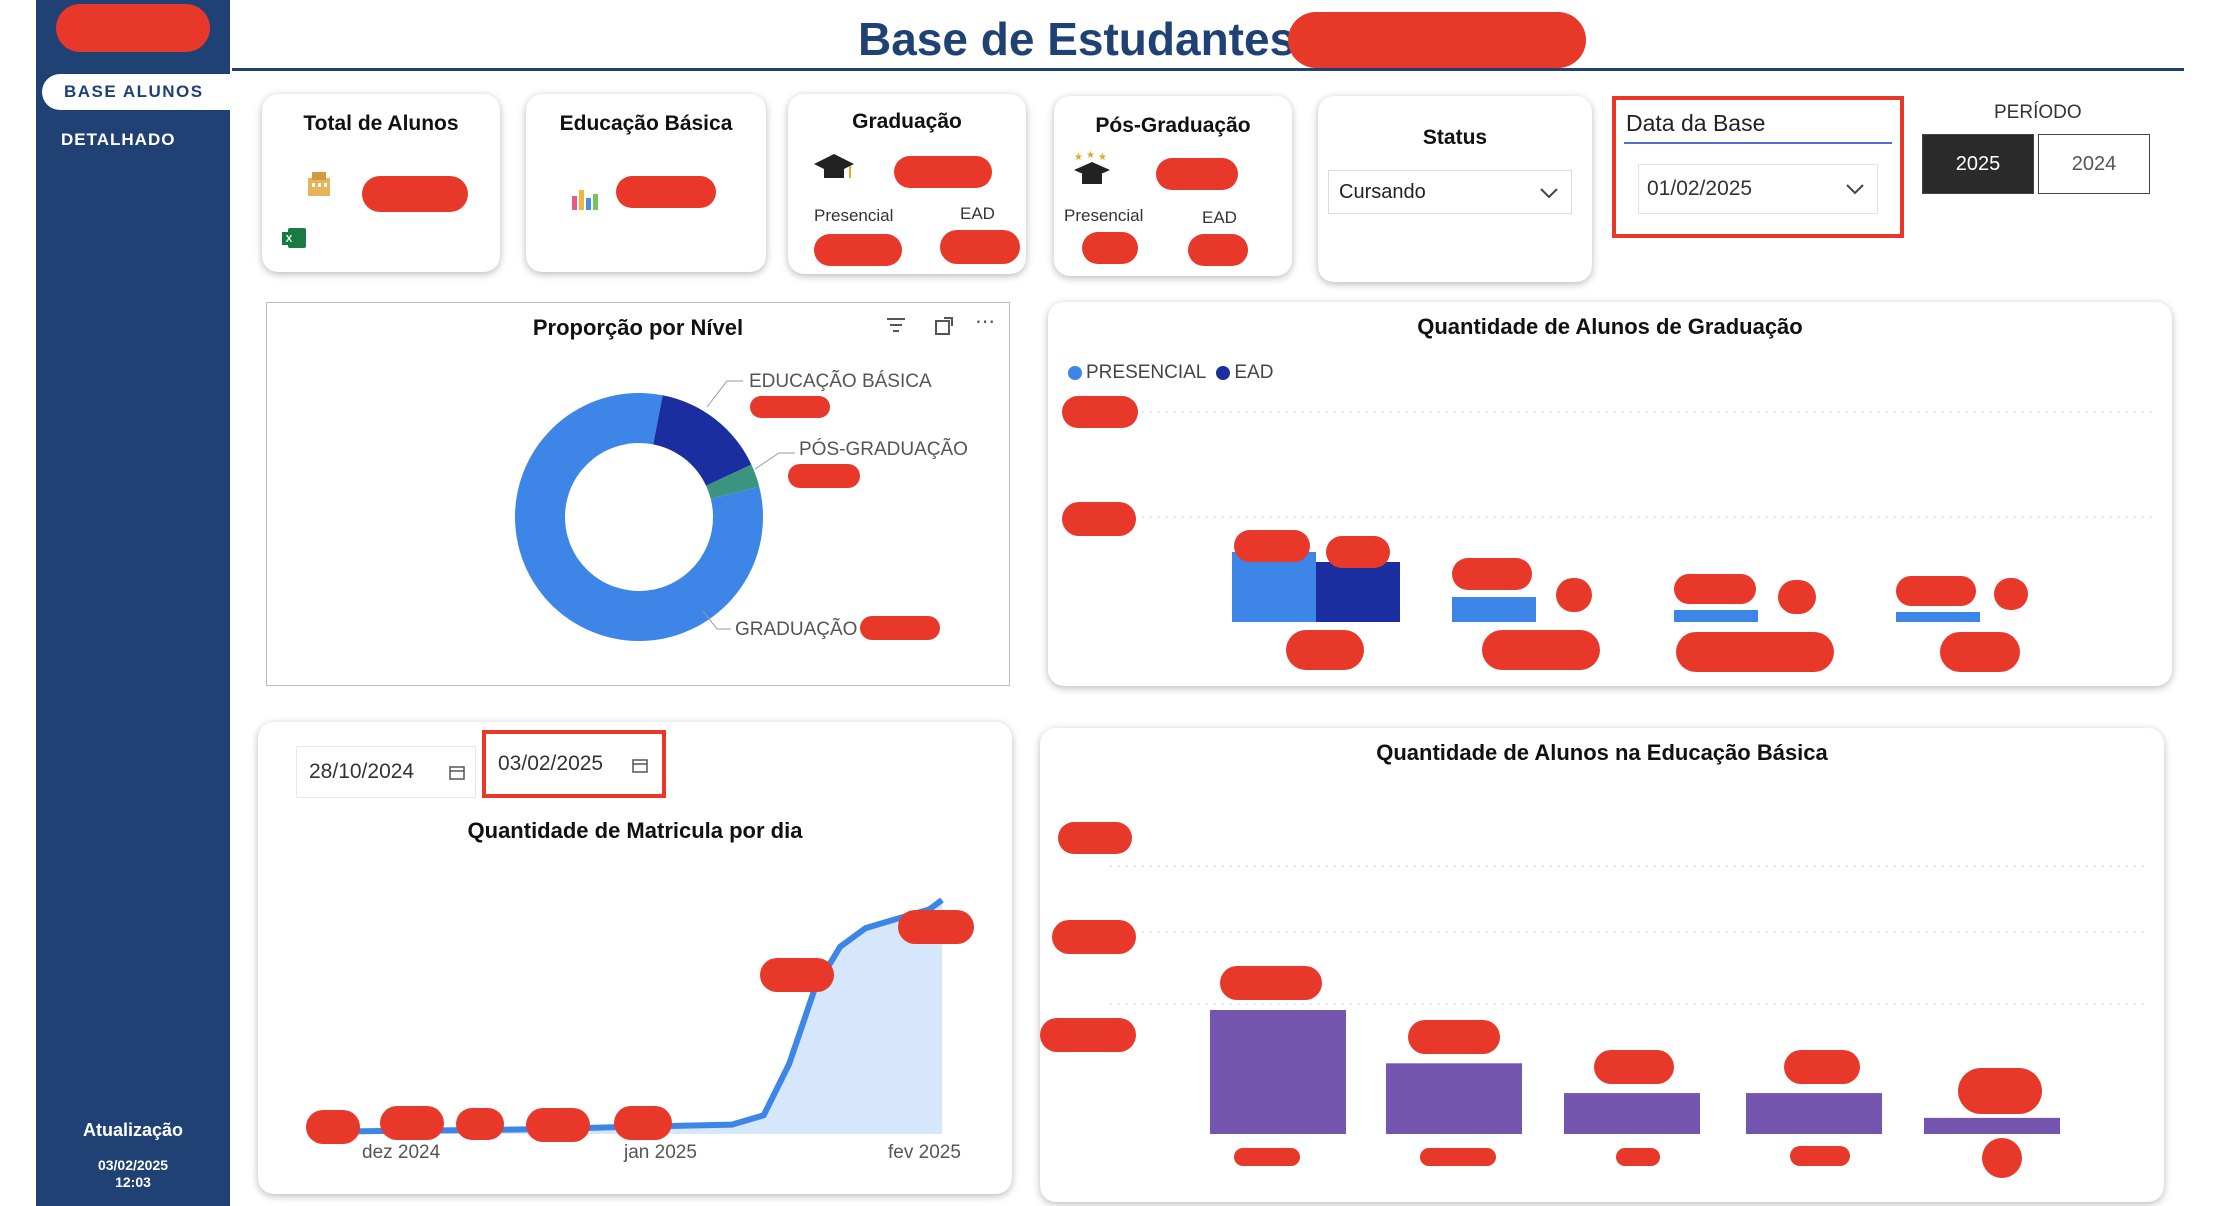 This screenshot has height=1206, width=2218. What do you see at coordinates (660, 1152) in the screenshot?
I see `x-tick-jan: jan 2025` at bounding box center [660, 1152].